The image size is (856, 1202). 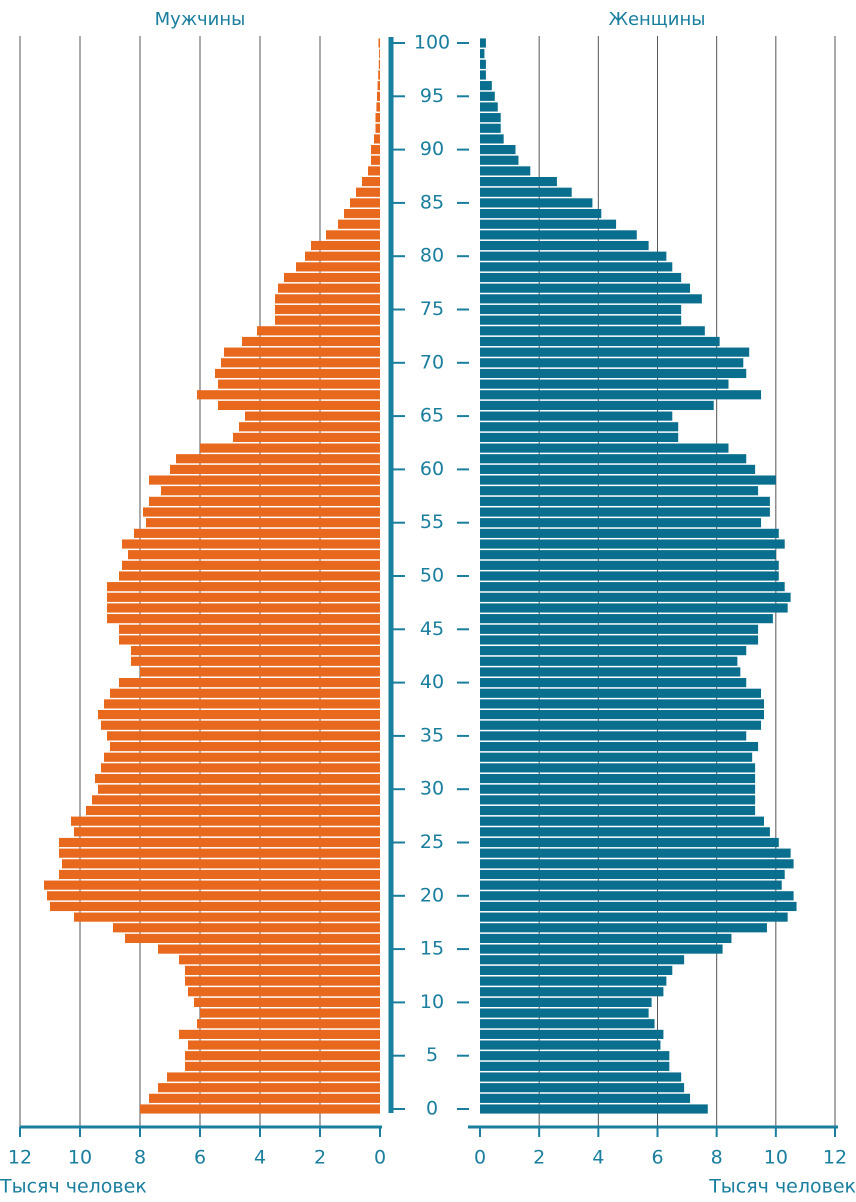 I want to click on y-tick-label: 60, so click(x=432, y=469).